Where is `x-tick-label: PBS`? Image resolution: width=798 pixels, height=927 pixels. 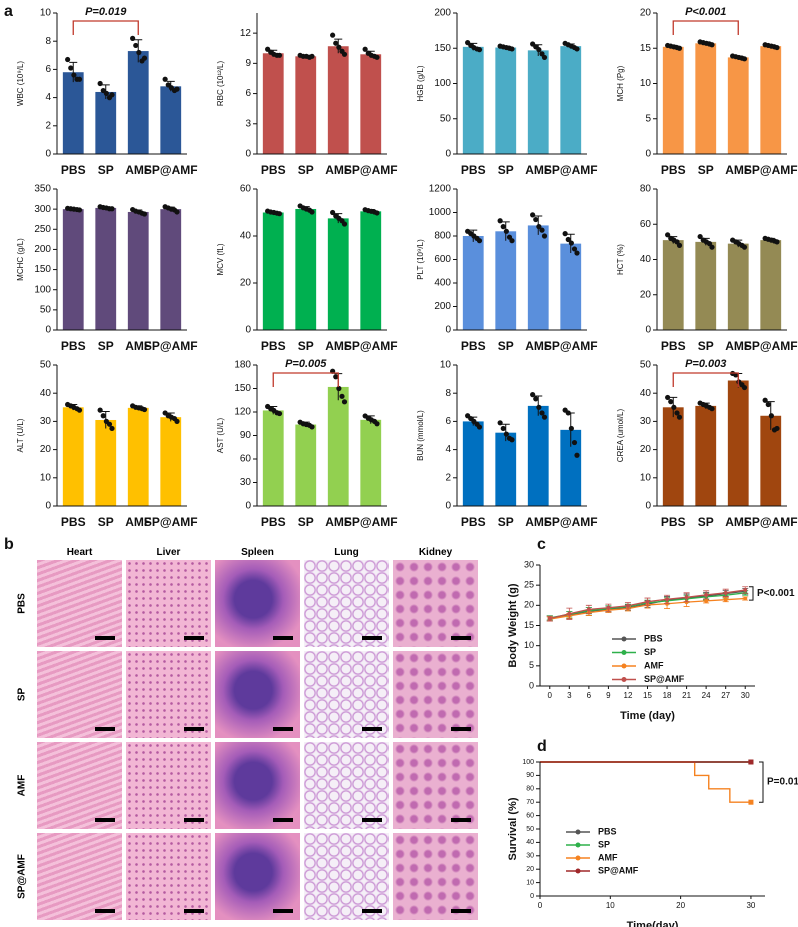 x-tick-label: PBS is located at coordinates (473, 346).